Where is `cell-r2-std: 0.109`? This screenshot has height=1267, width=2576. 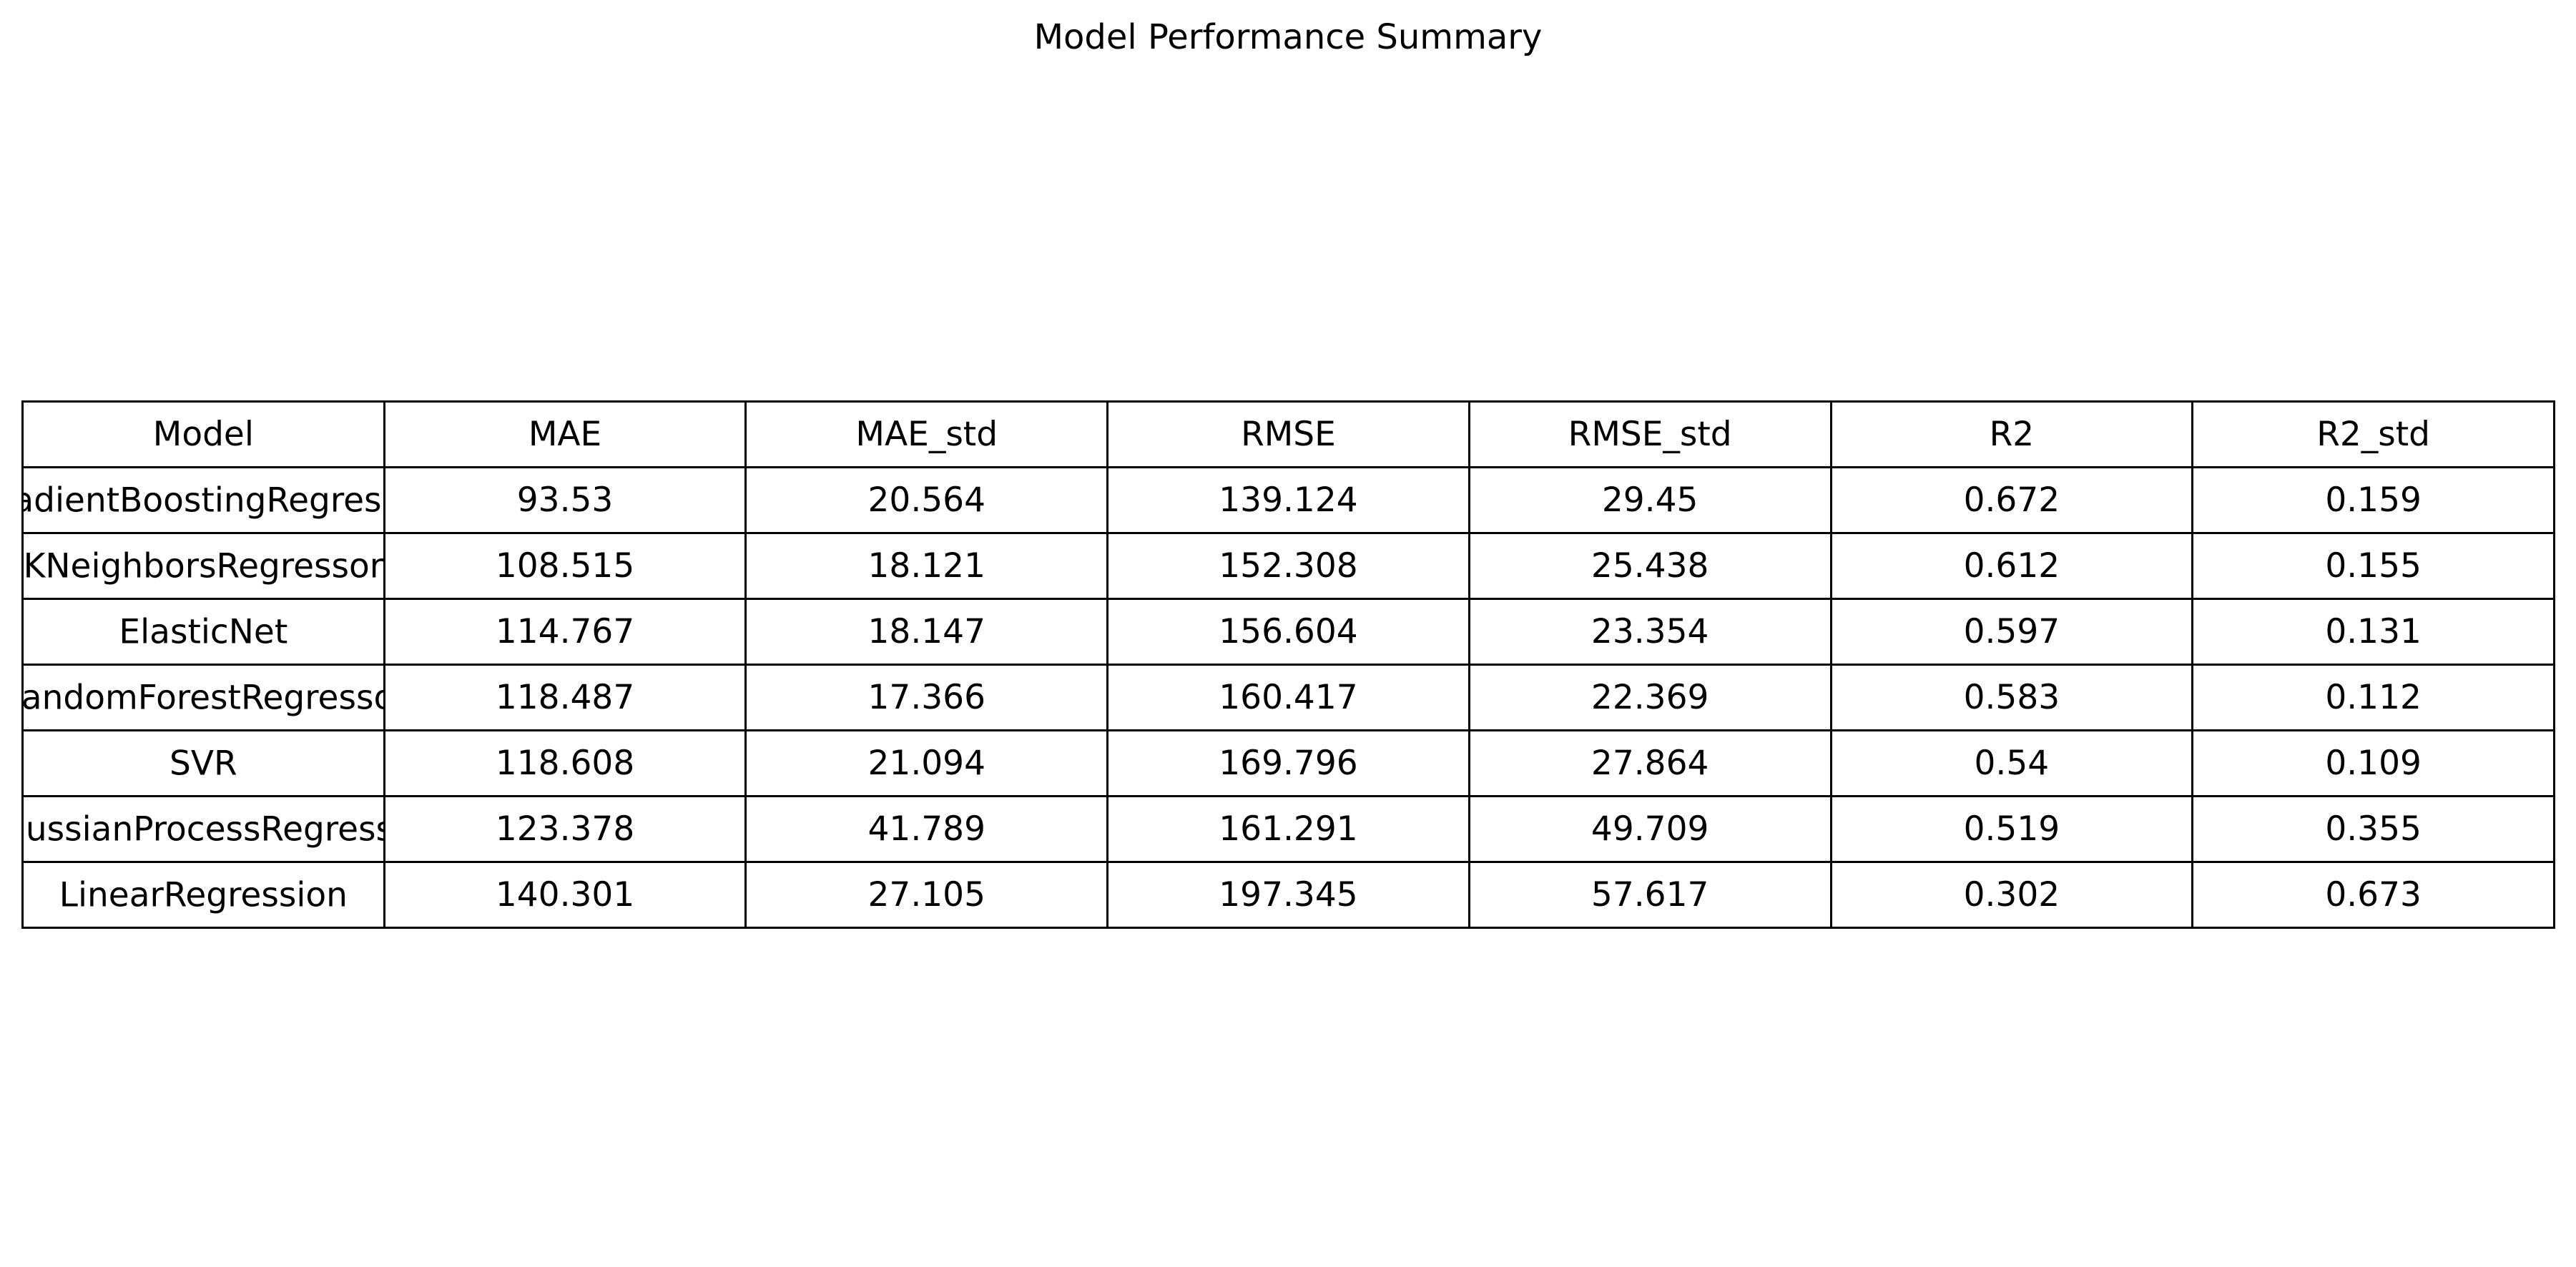
cell-r2-std: 0.109 is located at coordinates (2373, 763).